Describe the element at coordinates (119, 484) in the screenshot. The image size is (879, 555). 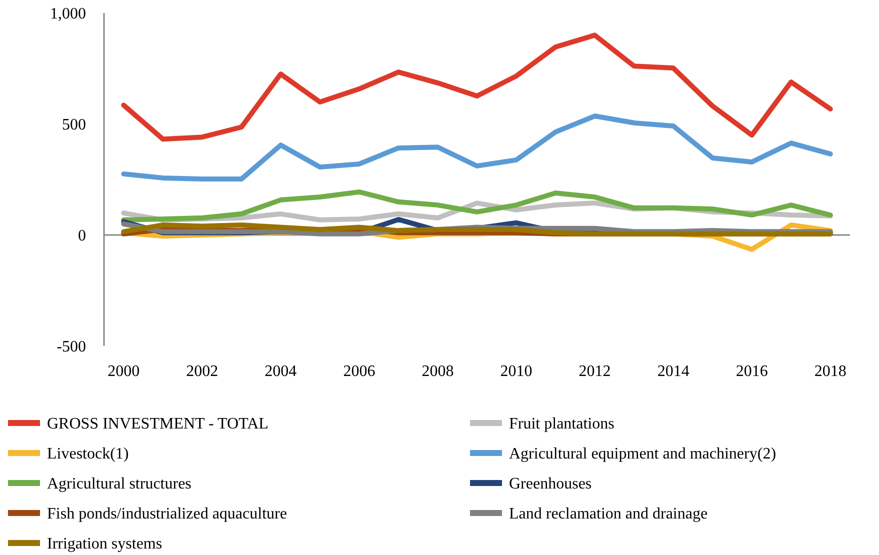
I see `legend-label: Agricultural structures` at that location.